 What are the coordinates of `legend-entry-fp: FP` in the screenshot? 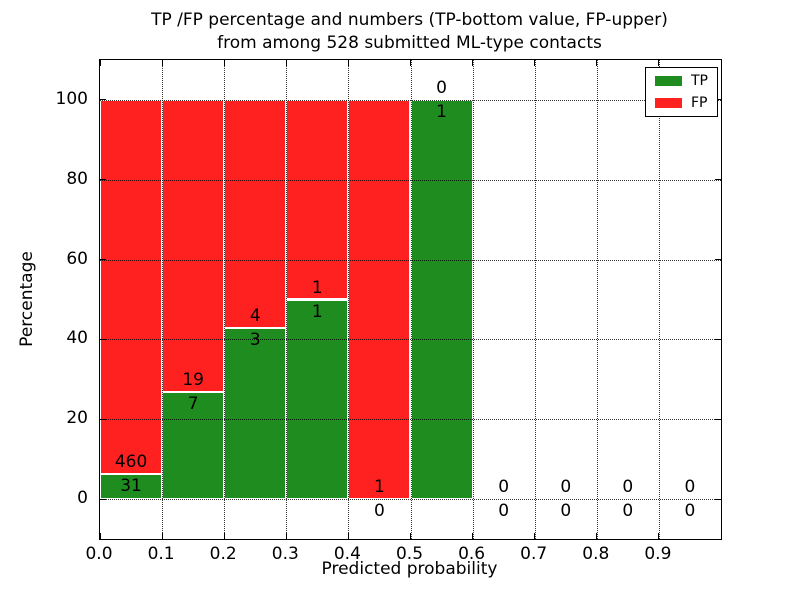 It's located at (681, 103).